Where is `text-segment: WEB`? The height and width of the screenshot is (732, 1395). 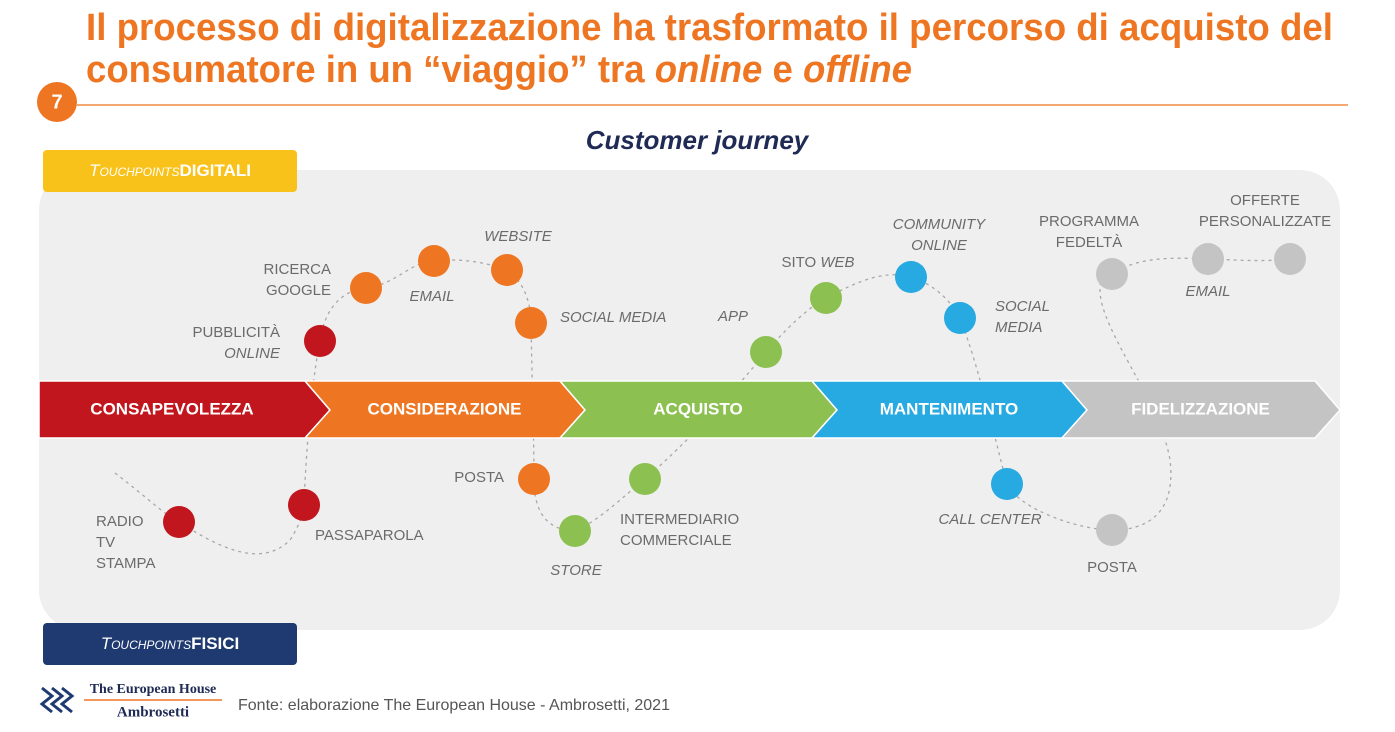
text-segment: WEB is located at coordinates (837, 262).